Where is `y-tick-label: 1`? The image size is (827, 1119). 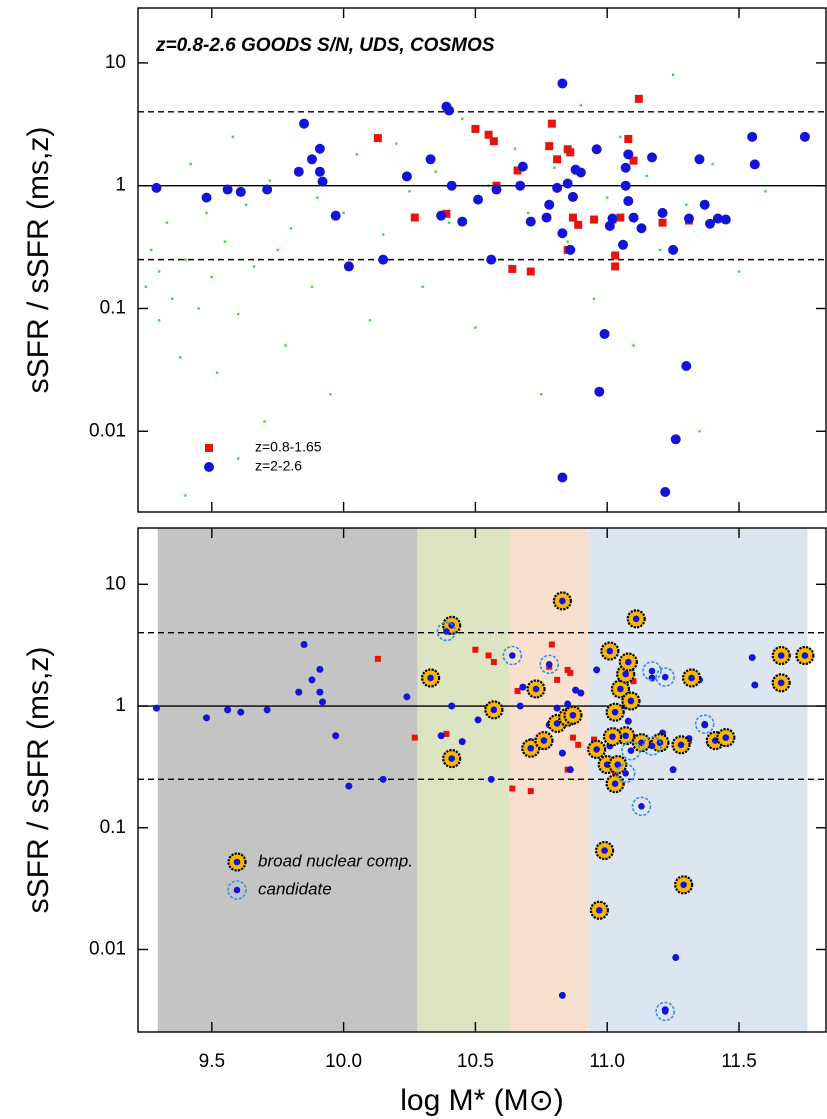 y-tick-label: 1 is located at coordinates (120, 705).